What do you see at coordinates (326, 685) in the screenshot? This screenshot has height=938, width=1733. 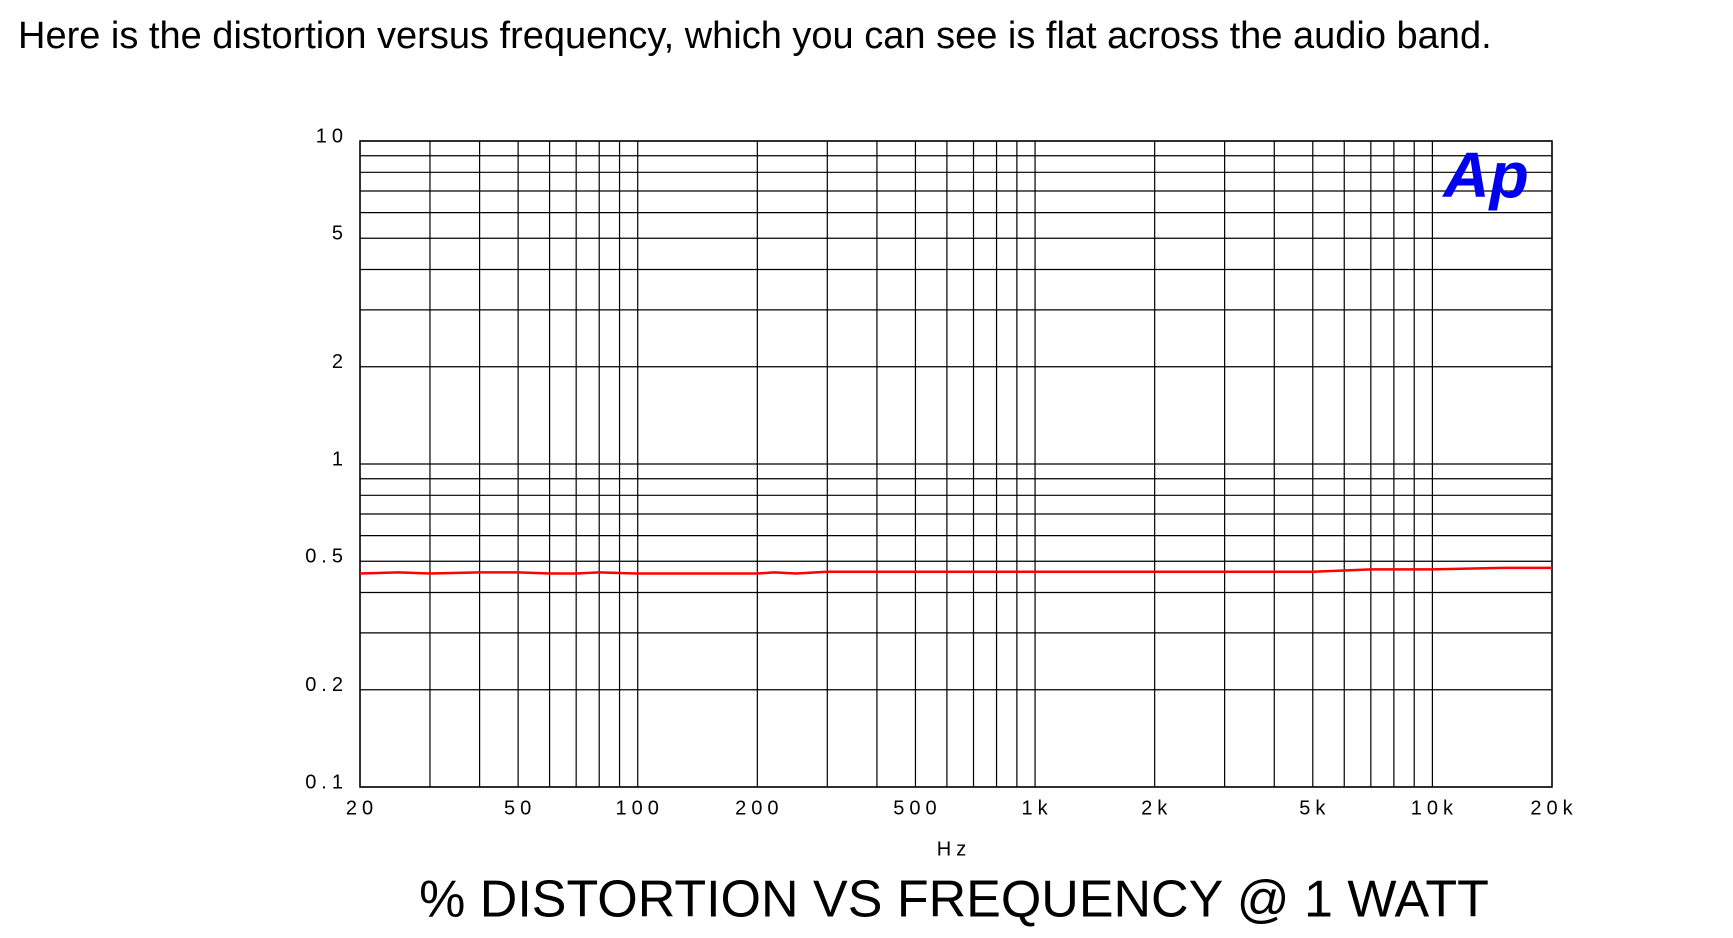 I see `y-tick-label: 0.2` at bounding box center [326, 685].